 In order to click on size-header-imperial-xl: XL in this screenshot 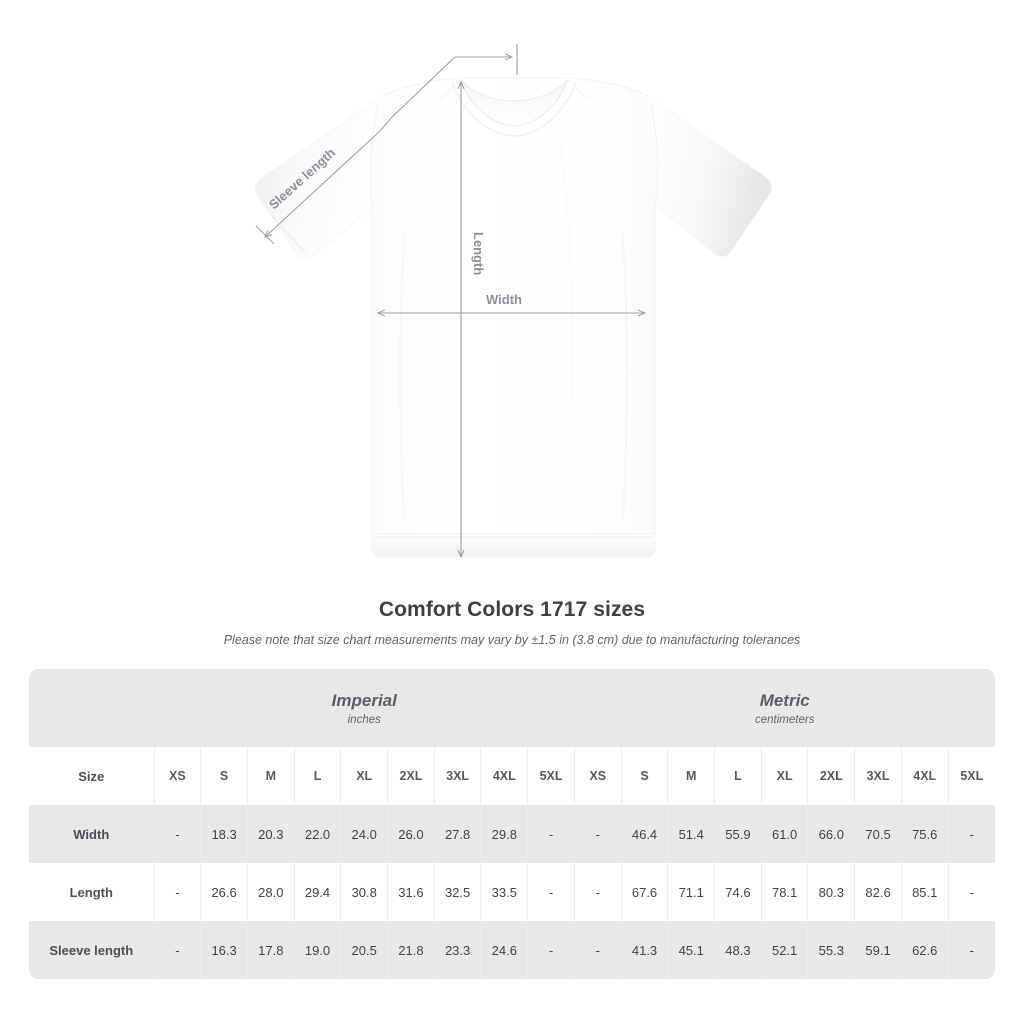, I will do `click(364, 776)`.